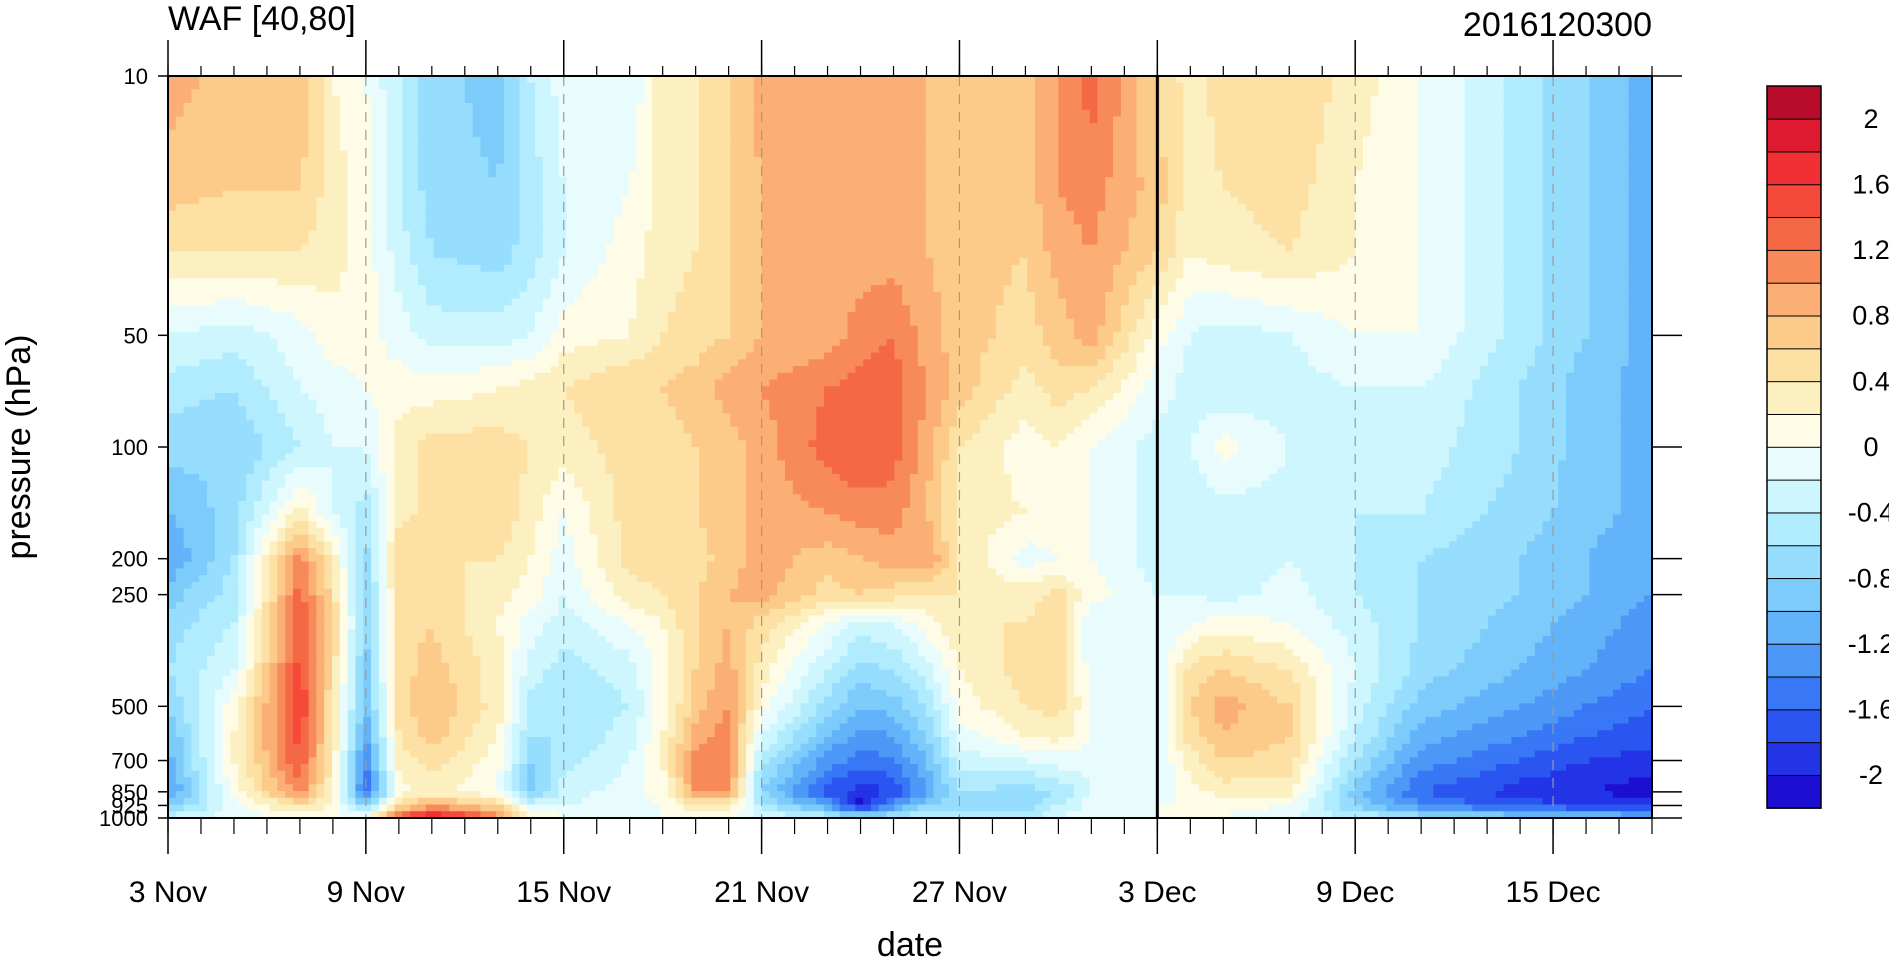 The width and height of the screenshot is (1889, 961). Describe the element at coordinates (1794, 299) in the screenshot. I see `colorbar-swatch` at that location.